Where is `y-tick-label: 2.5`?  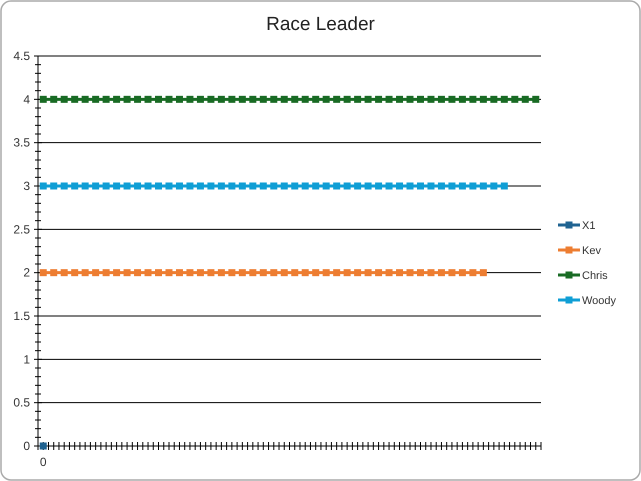 y-tick-label: 2.5 is located at coordinates (21, 229).